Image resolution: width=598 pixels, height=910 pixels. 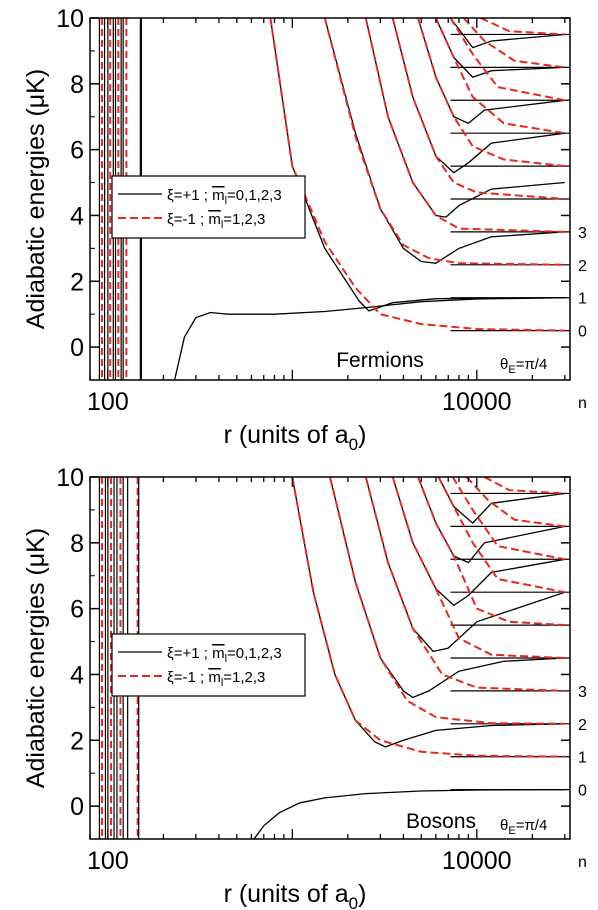 I want to click on panel-label: Bosons, so click(x=441, y=821).